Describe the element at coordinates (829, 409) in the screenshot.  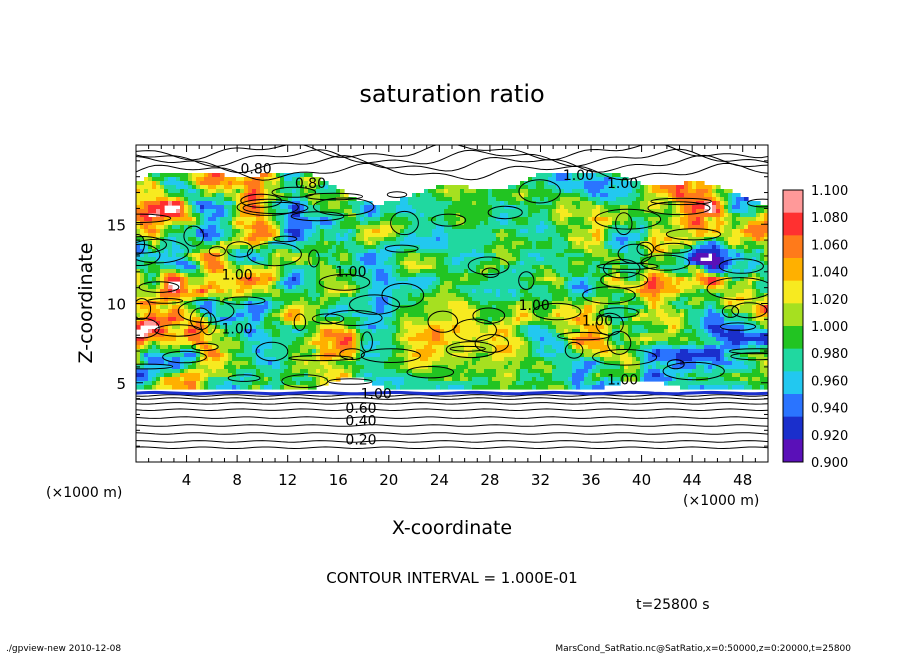
I see `colorbar-label: 0.940` at that location.